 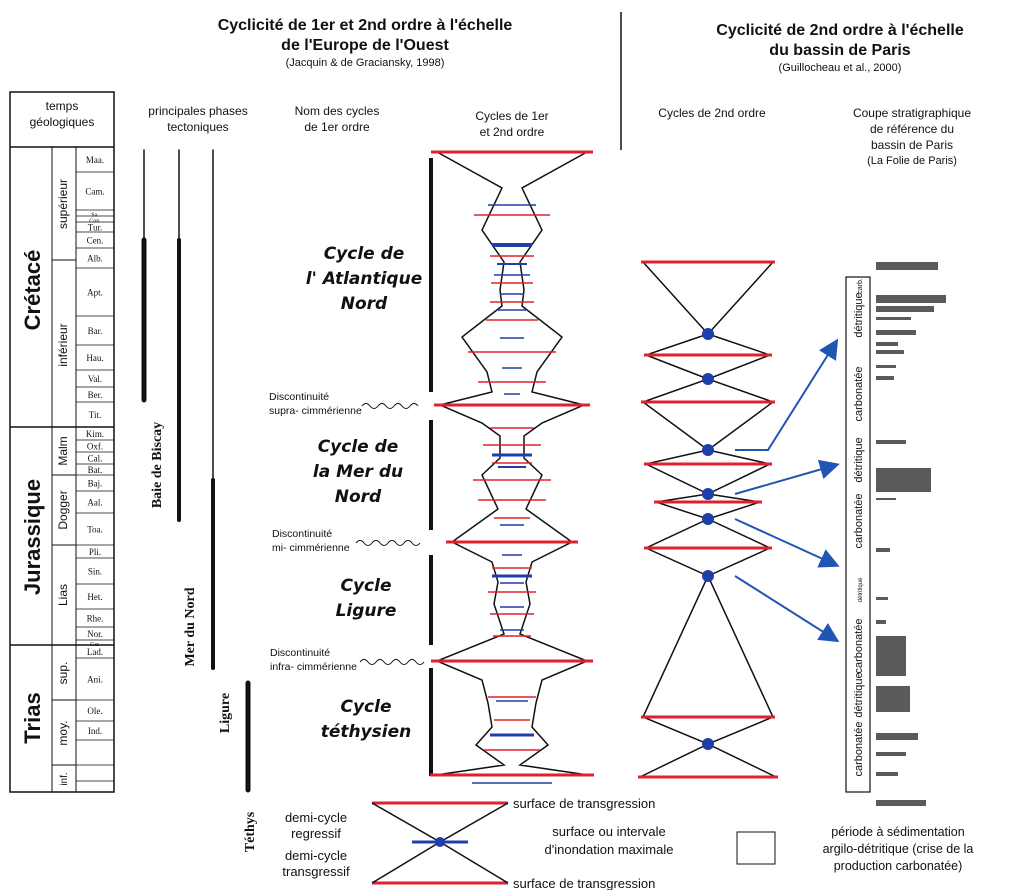 I want to click on tectonic-label-ligure: Ligure, so click(x=225, y=713).